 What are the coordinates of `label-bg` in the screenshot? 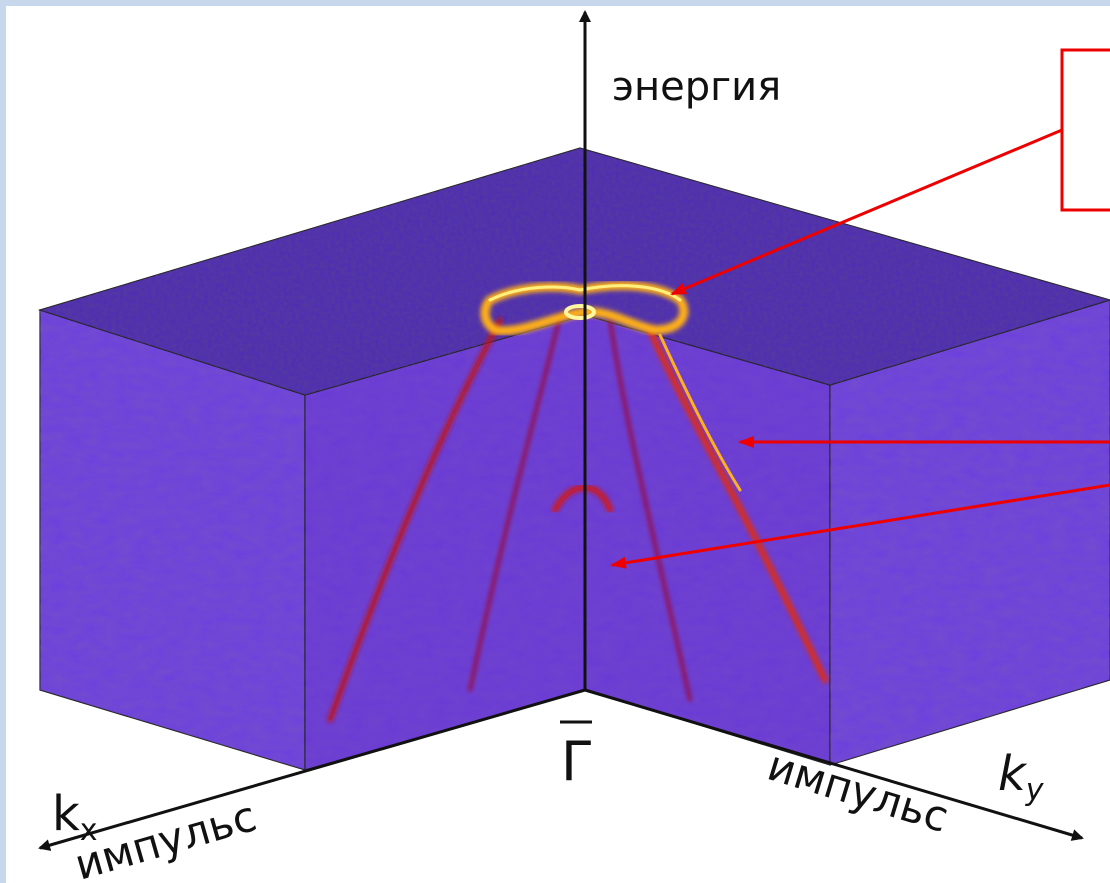 It's located at (1030, 770).